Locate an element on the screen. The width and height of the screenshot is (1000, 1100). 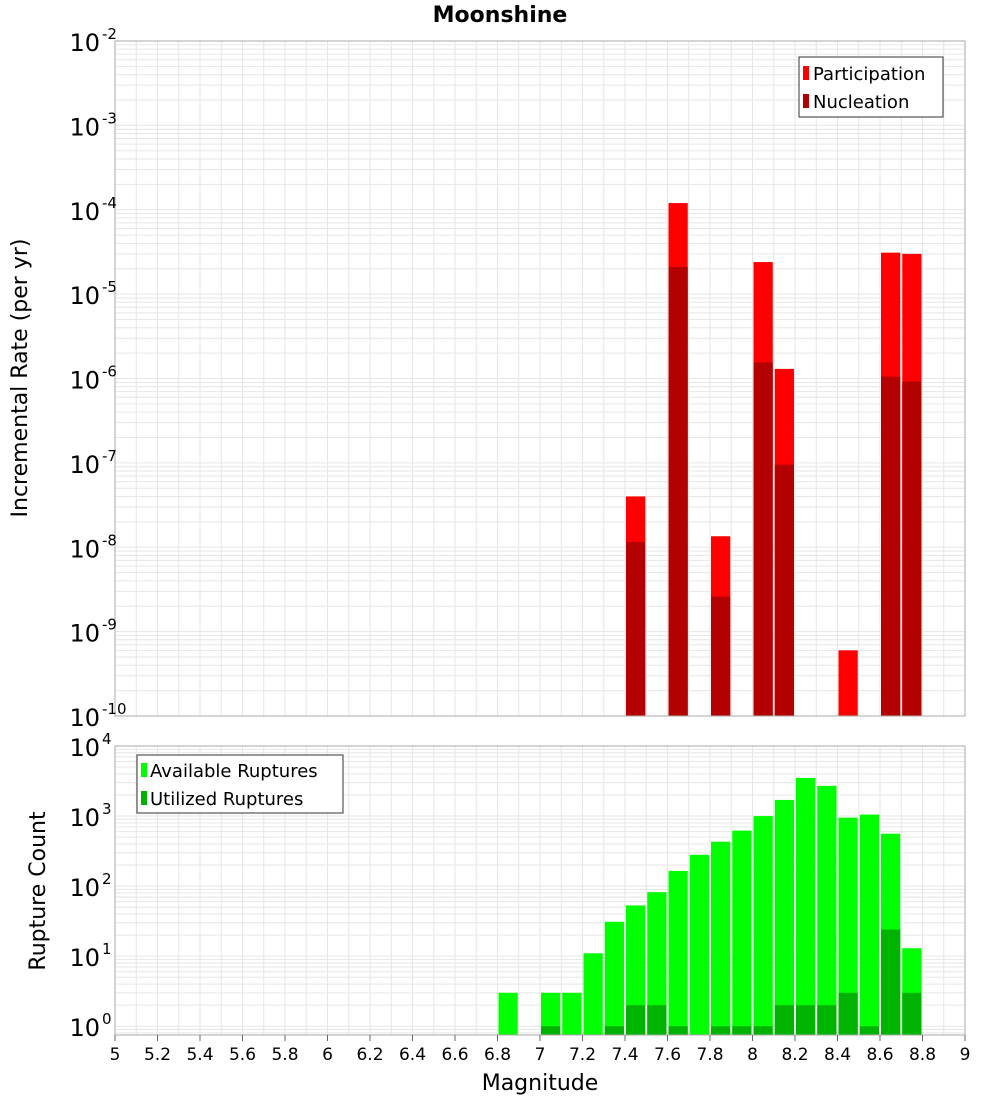
legend-swatch-utilized is located at coordinates (144, 798).